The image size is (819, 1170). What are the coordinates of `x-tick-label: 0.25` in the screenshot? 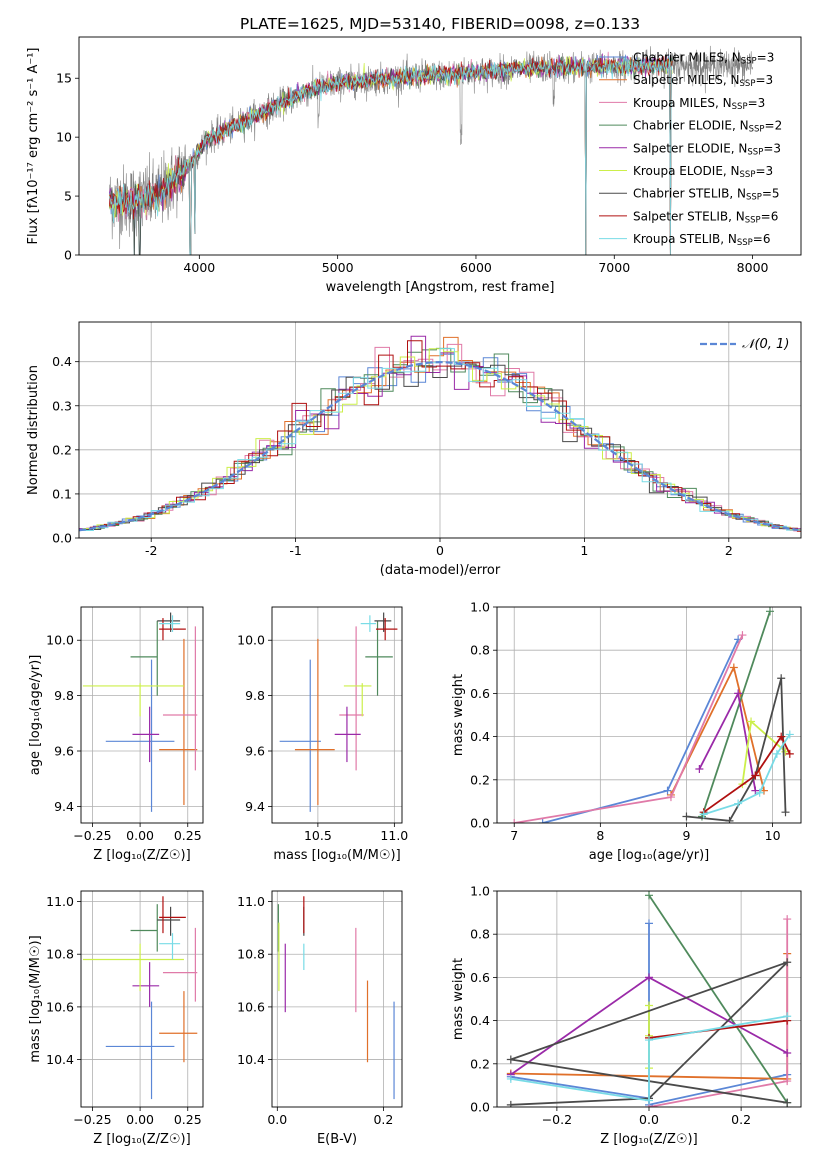 It's located at (188, 835).